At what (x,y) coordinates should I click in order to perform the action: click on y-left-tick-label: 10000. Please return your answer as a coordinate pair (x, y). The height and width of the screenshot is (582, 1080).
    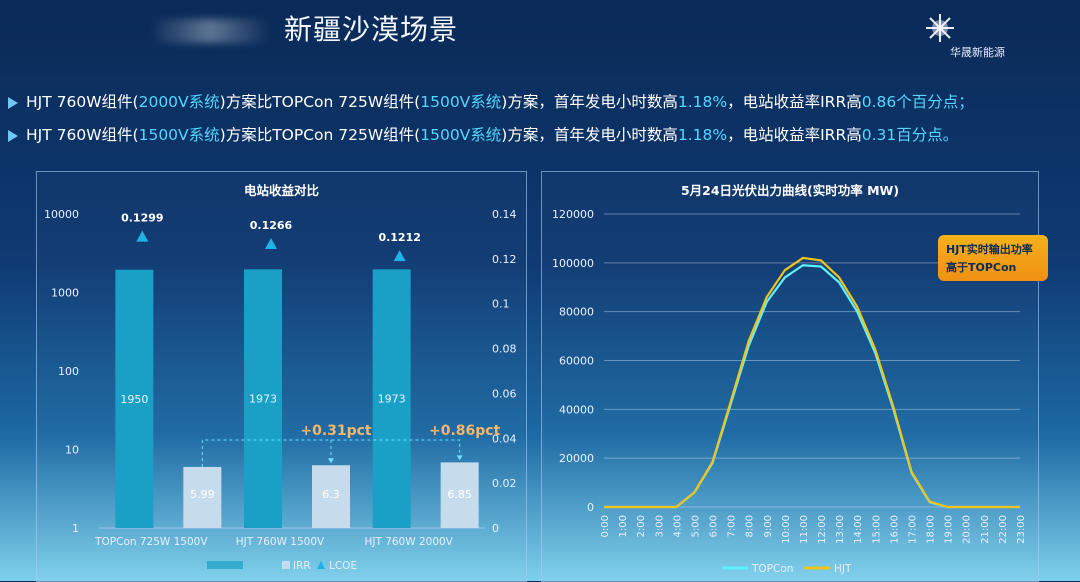
    Looking at the image, I should click on (61, 214).